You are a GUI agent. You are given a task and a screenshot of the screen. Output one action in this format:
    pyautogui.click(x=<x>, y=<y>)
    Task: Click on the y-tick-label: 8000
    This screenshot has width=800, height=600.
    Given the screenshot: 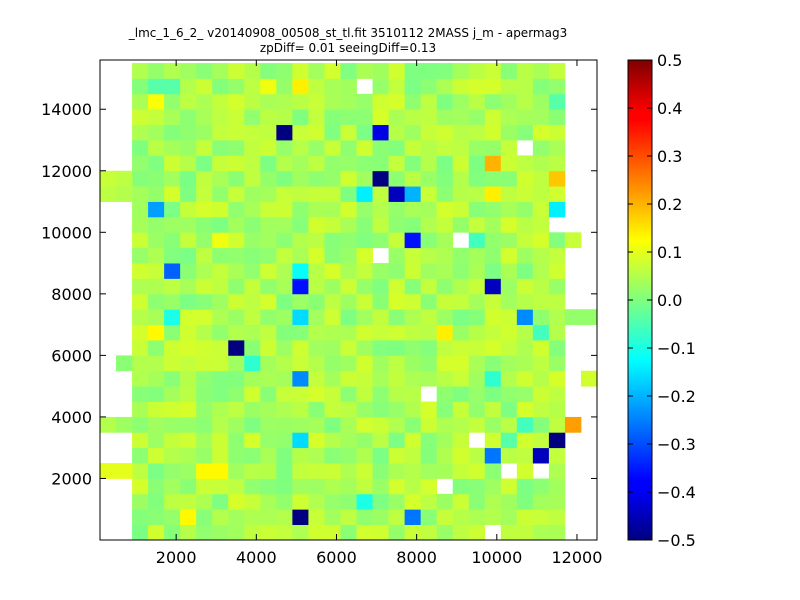 What is the action you would take?
    pyautogui.click(x=71, y=294)
    